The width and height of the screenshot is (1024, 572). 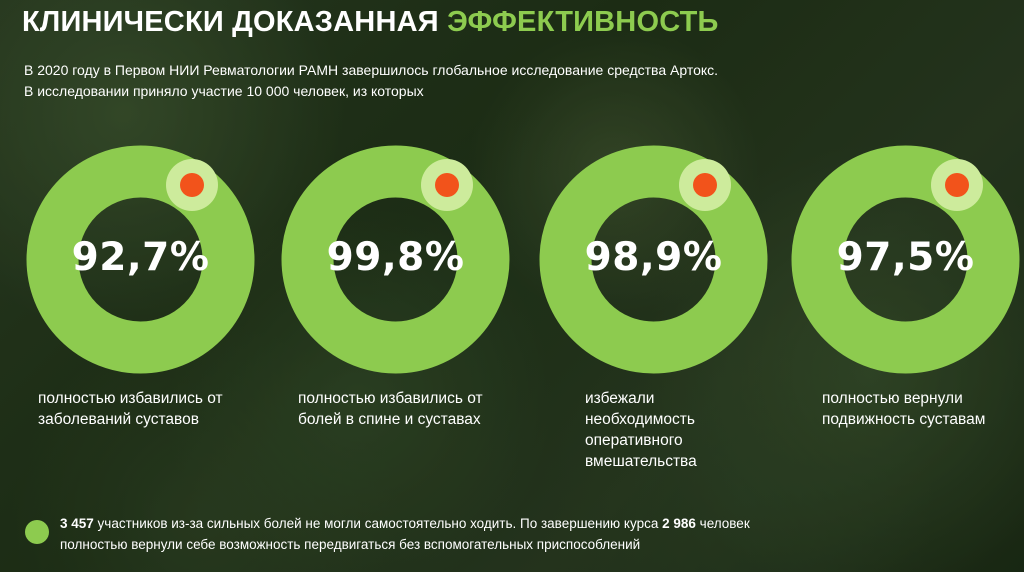 What do you see at coordinates (679, 523) in the screenshot?
I see `footer-count-2: 2 986` at bounding box center [679, 523].